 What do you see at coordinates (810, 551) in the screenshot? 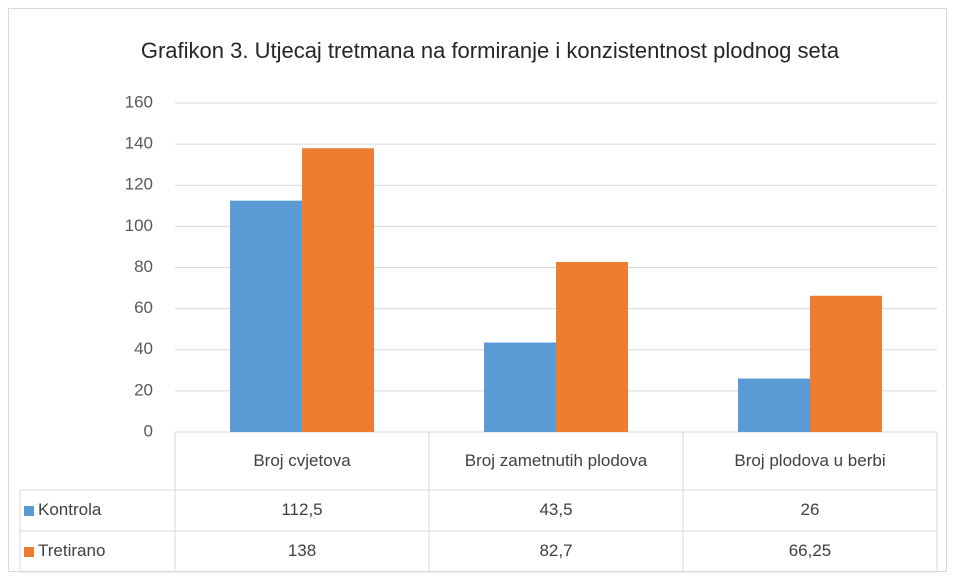
I see `data-label: 66,25` at bounding box center [810, 551].